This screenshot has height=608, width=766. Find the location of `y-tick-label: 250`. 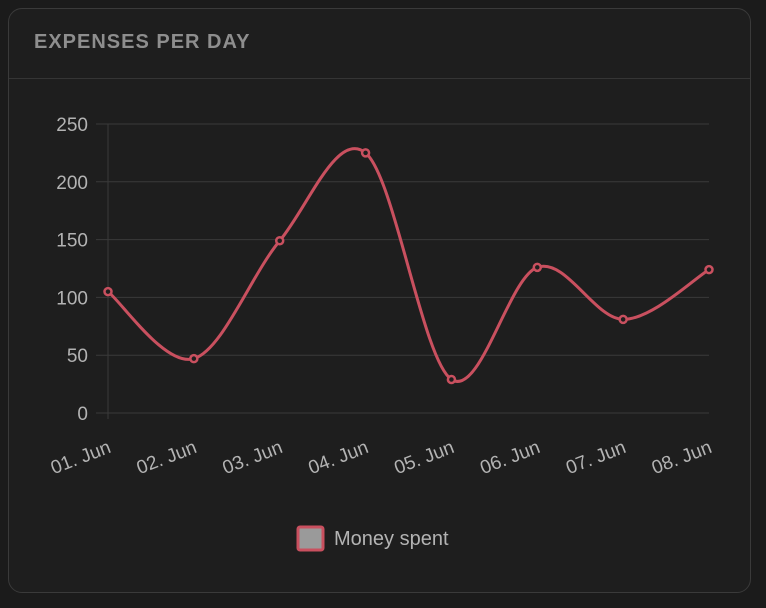

y-tick-label: 250 is located at coordinates (72, 125).